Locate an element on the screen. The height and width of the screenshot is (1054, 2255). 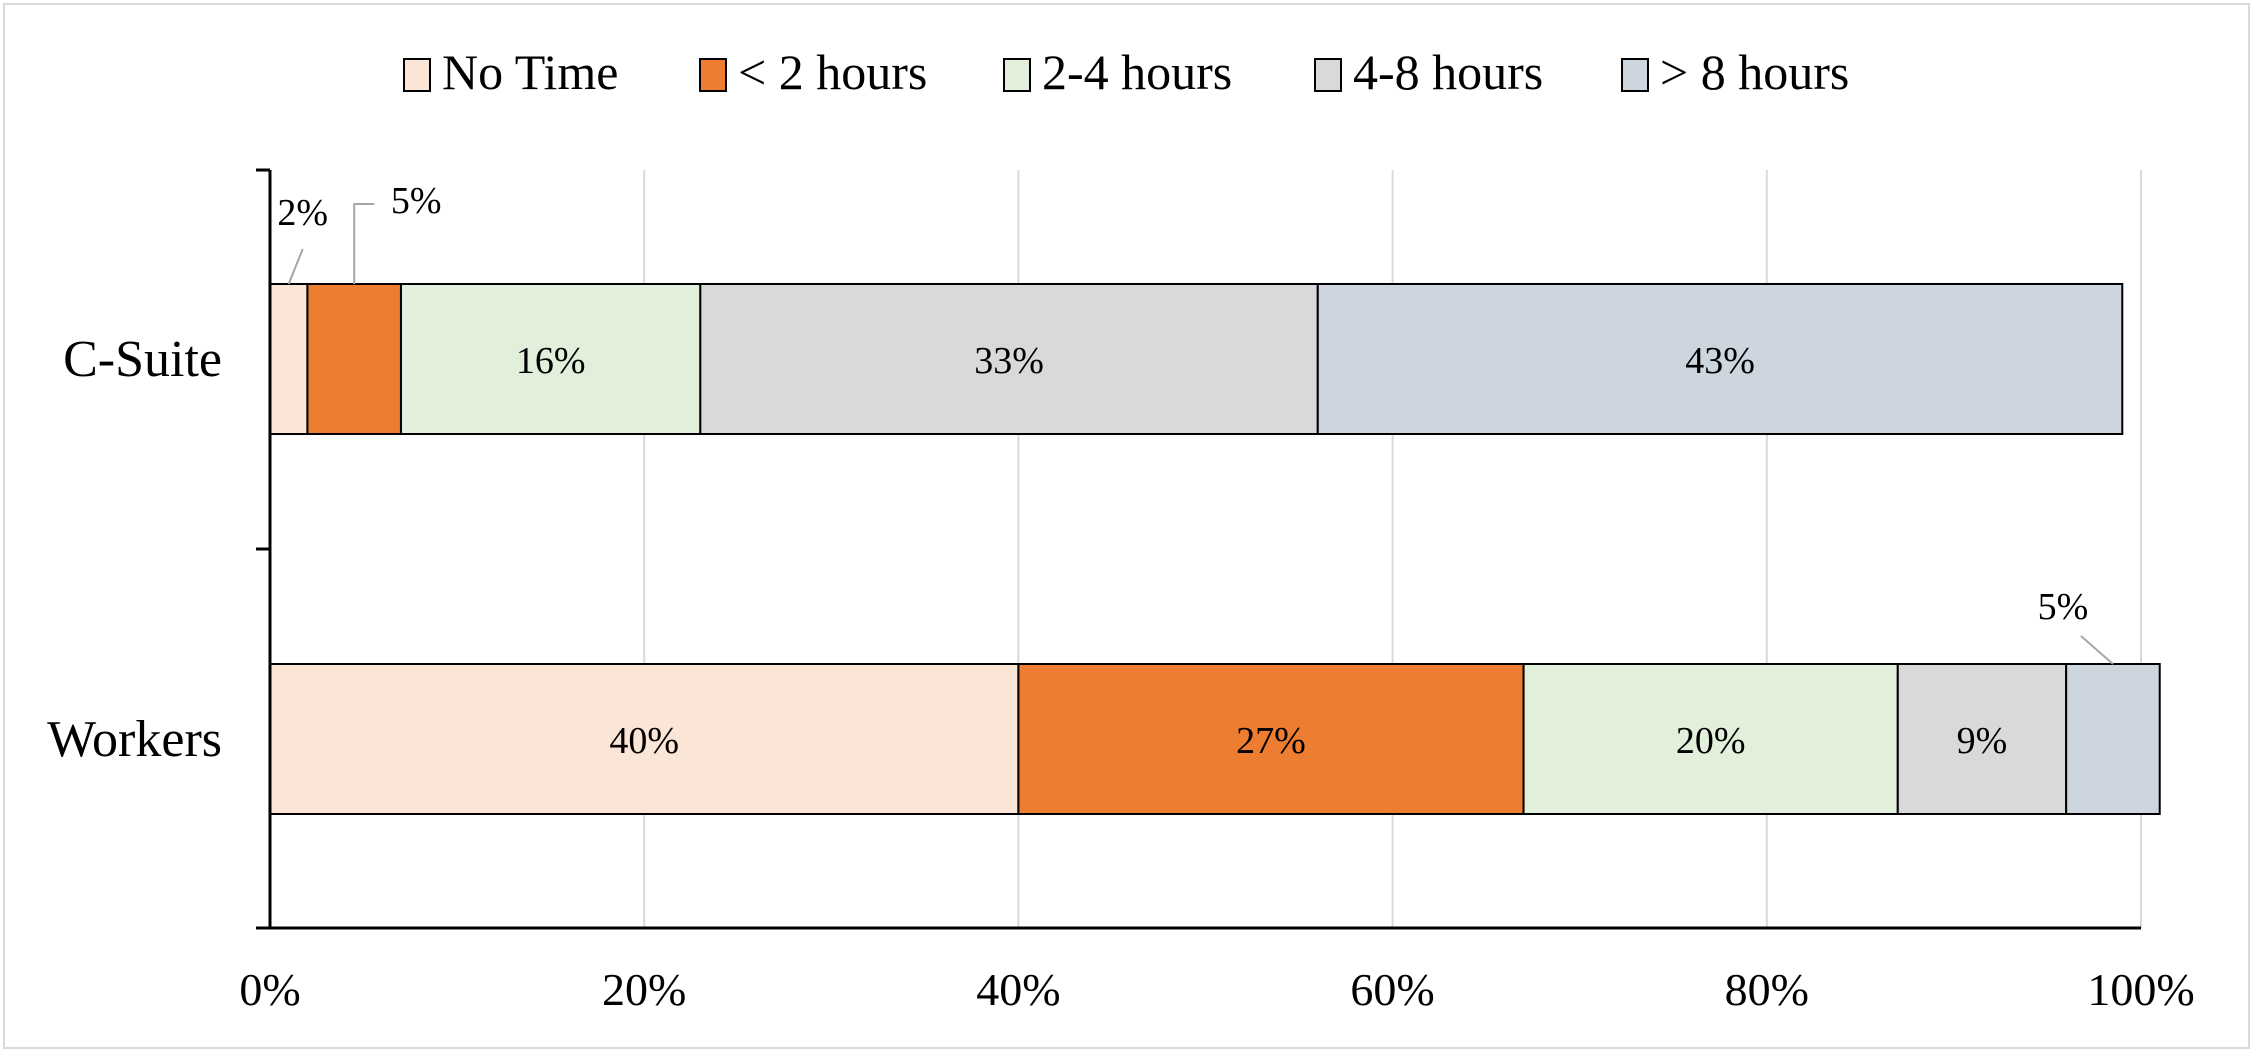
data-label: 43% is located at coordinates (1720, 361).